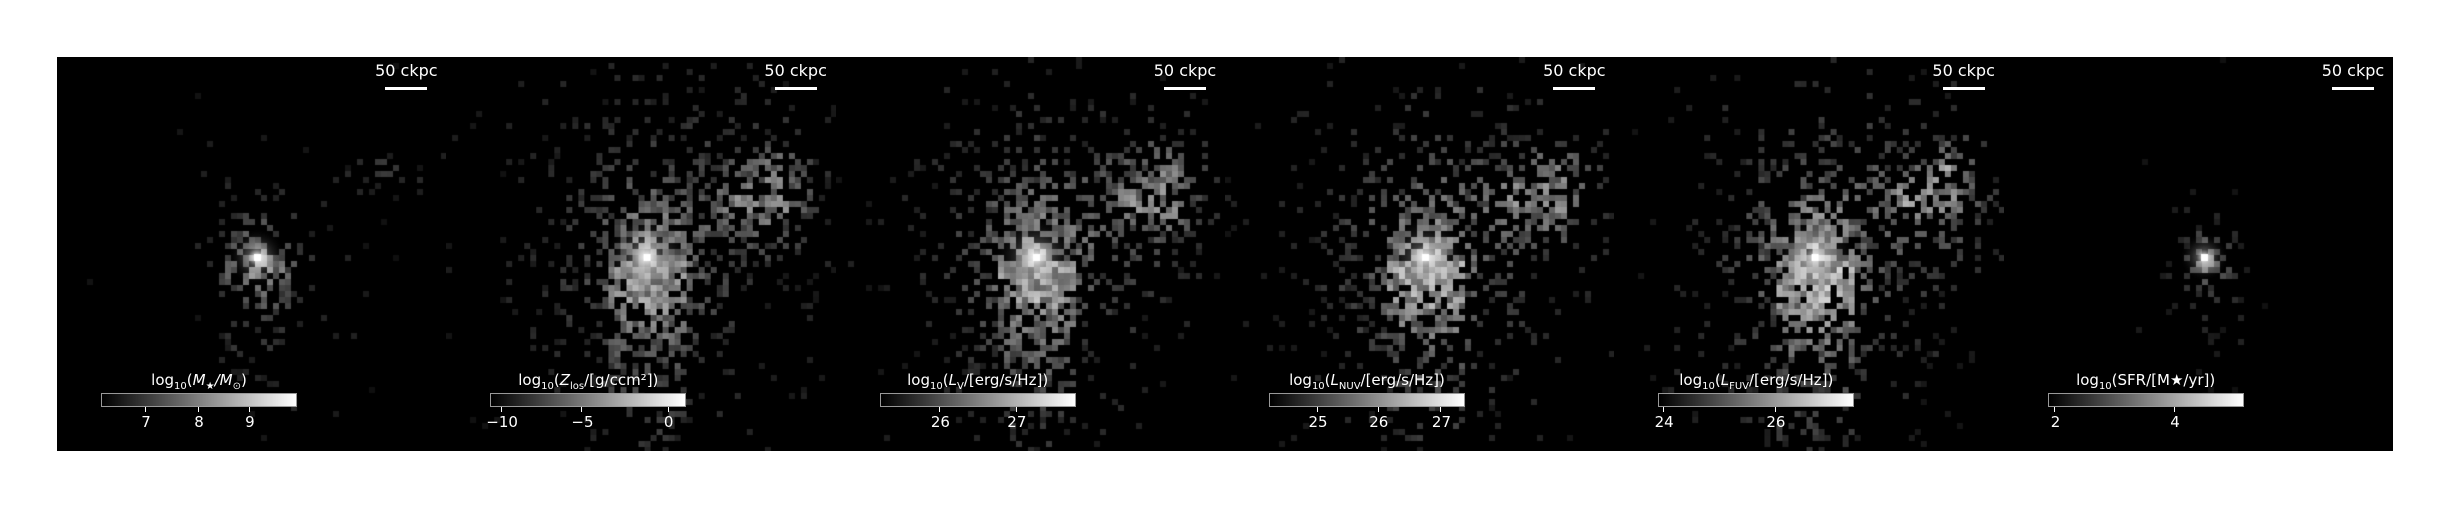 This screenshot has height=507, width=2444. I want to click on colorbar-ticks: 25 26 27, so click(1367, 420).